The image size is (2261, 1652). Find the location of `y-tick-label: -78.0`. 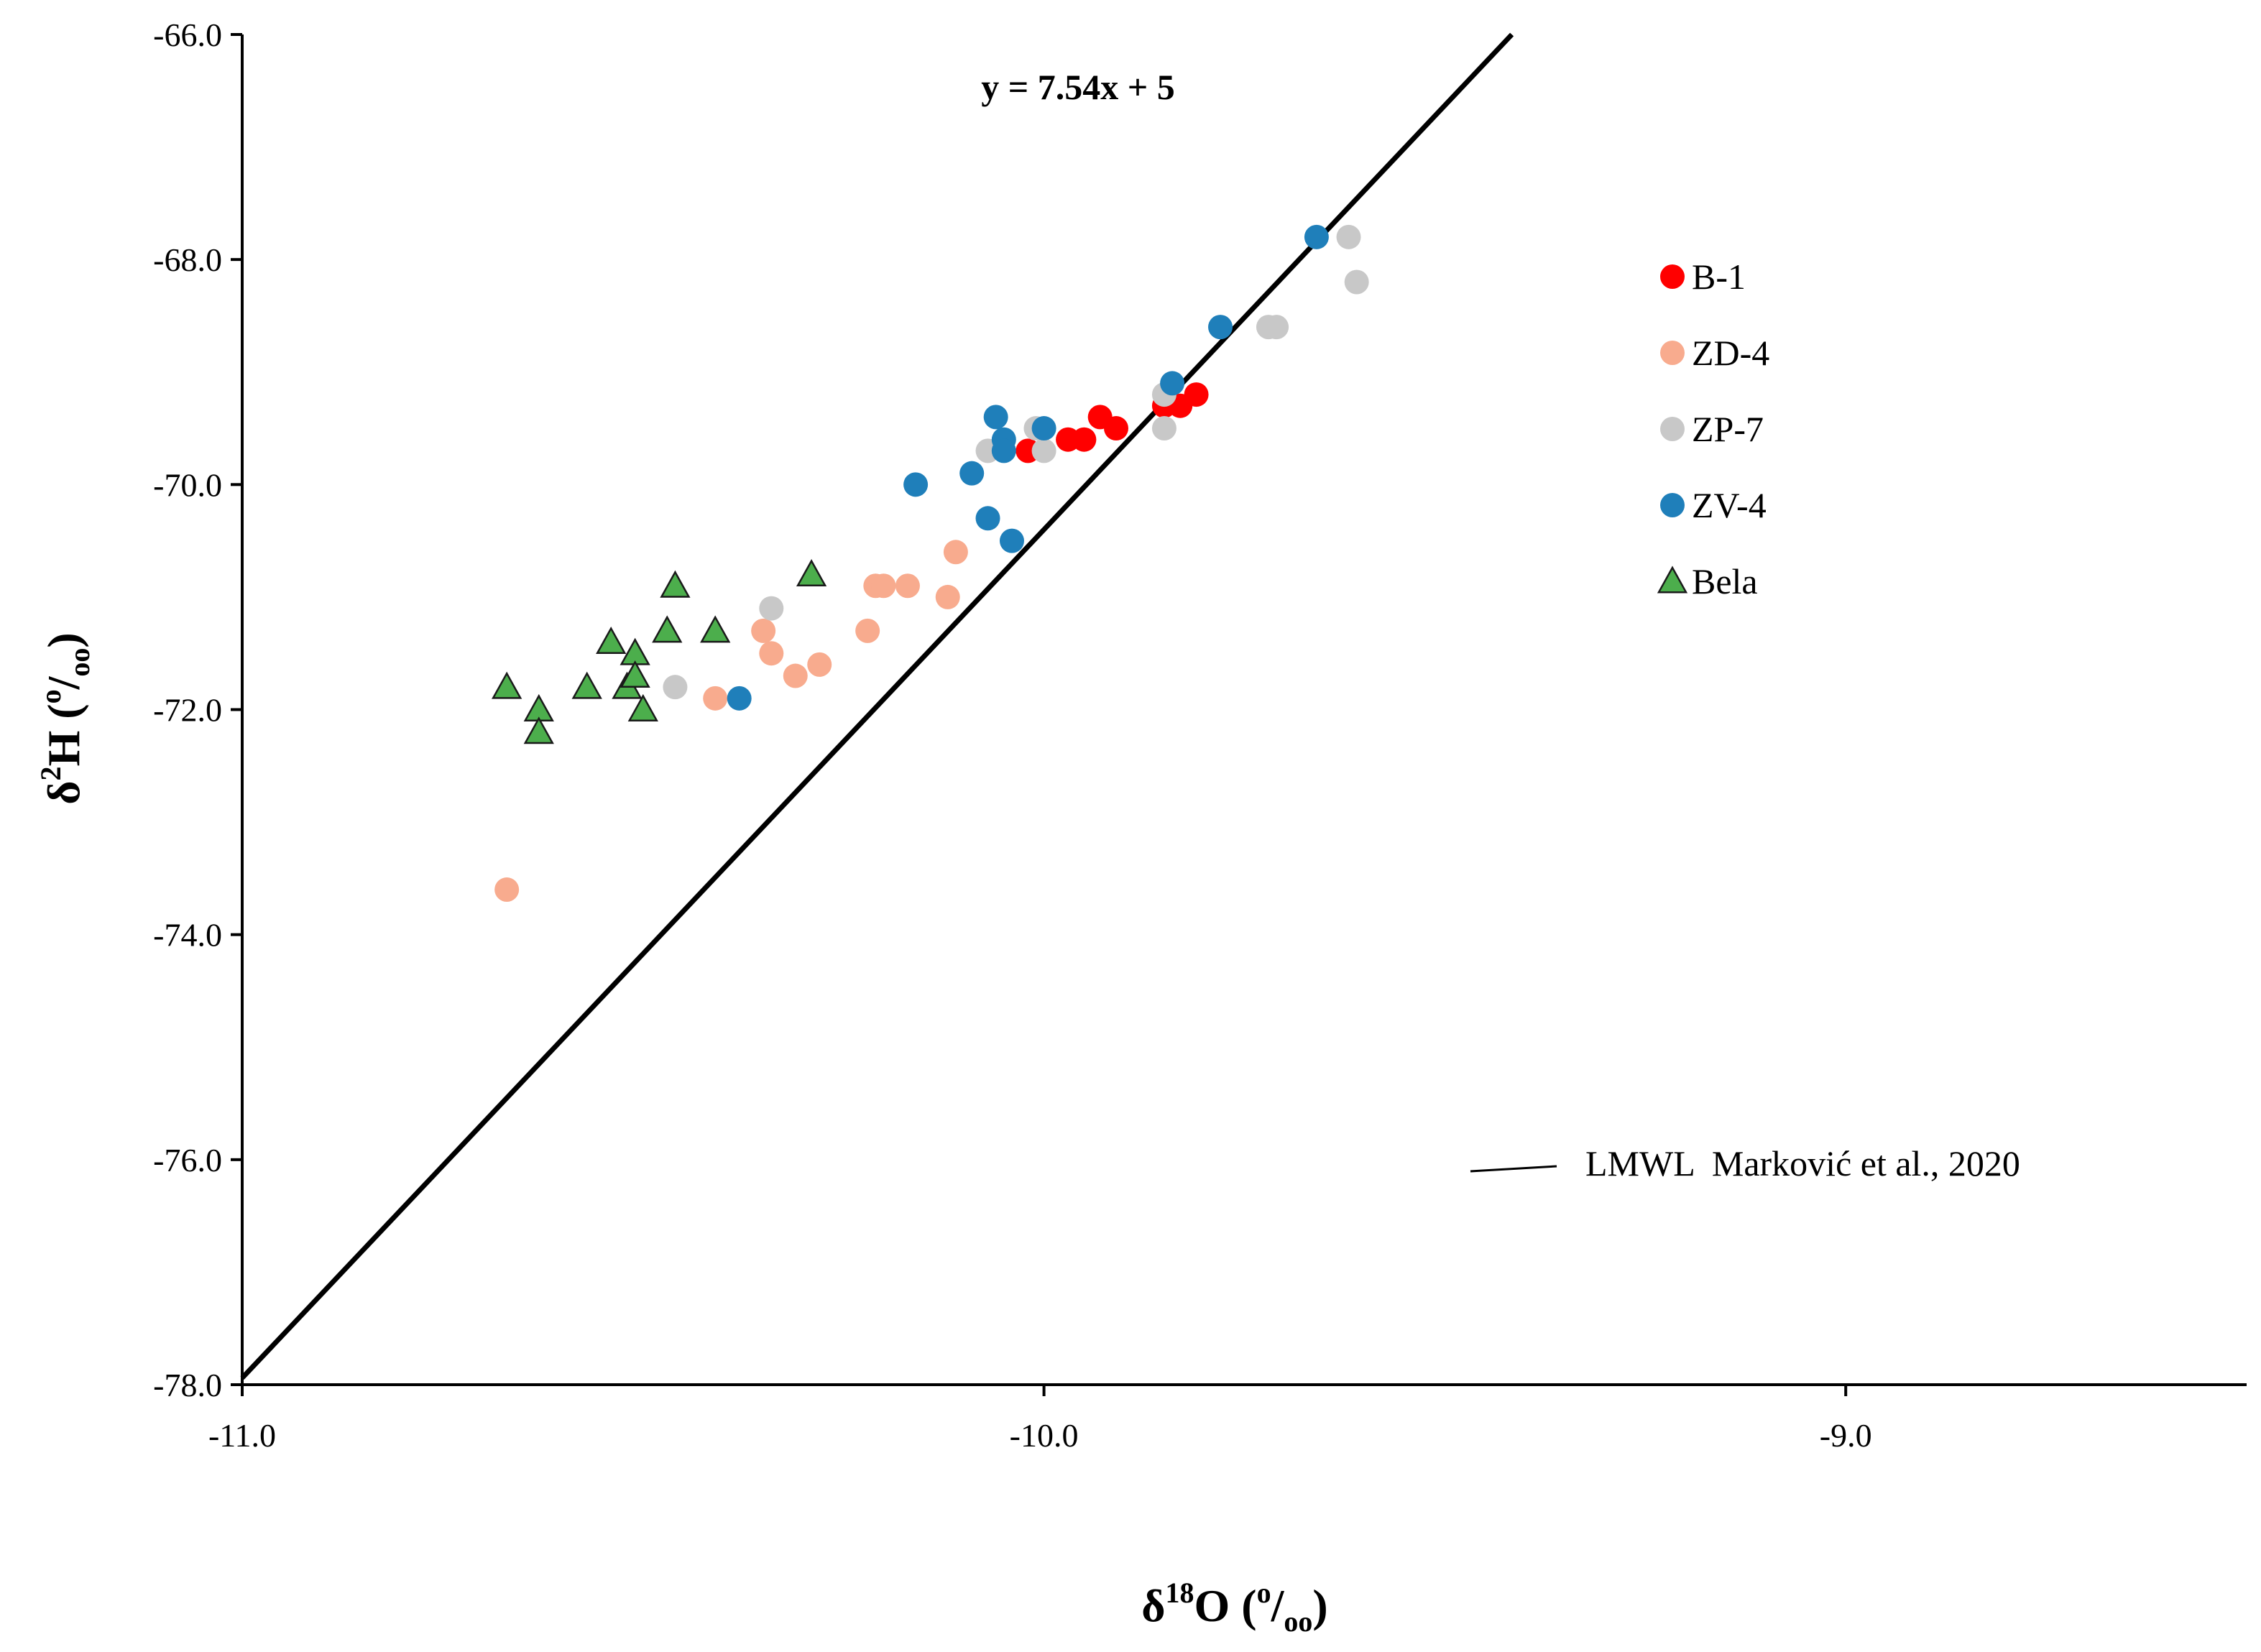

y-tick-label: -78.0 is located at coordinates (188, 1385).